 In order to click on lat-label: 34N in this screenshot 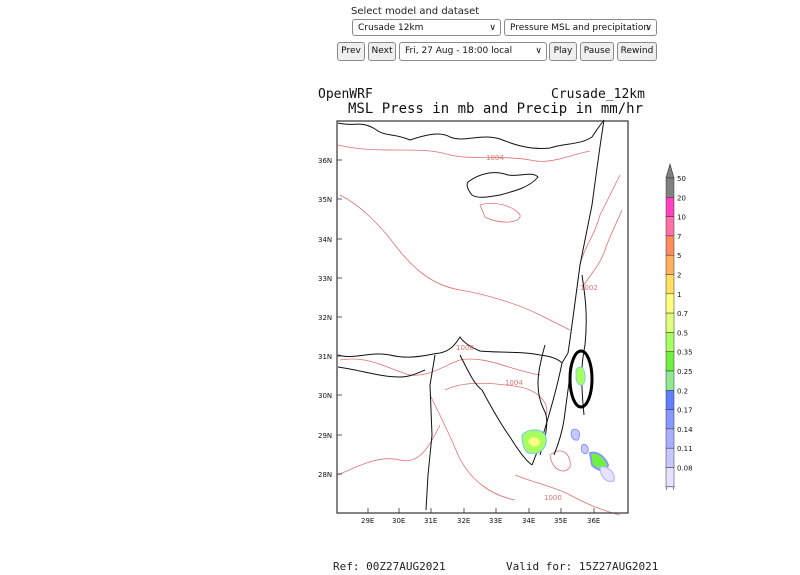, I will do `click(325, 240)`.